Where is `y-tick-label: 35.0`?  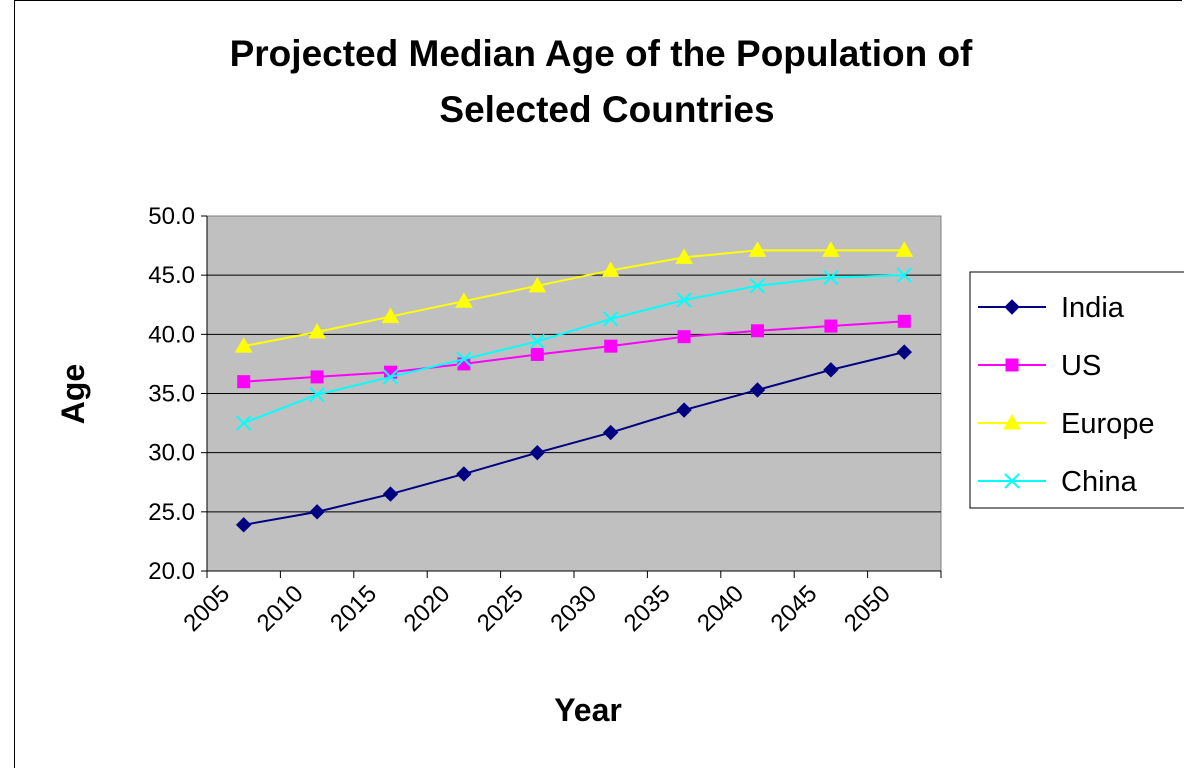 y-tick-label: 35.0 is located at coordinates (171, 394).